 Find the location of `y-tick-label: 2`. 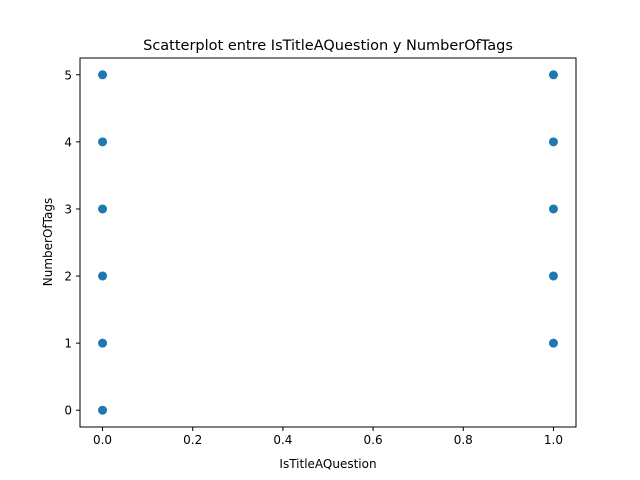

y-tick-label: 2 is located at coordinates (68, 277).